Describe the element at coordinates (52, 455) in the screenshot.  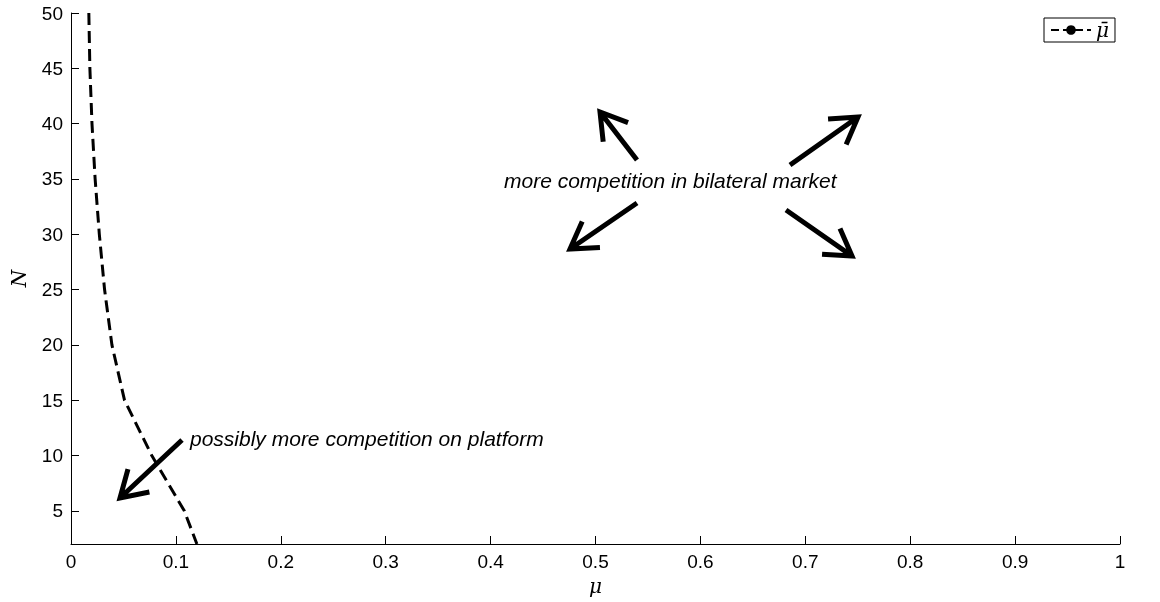
I see `y-tick-label: 10` at that location.